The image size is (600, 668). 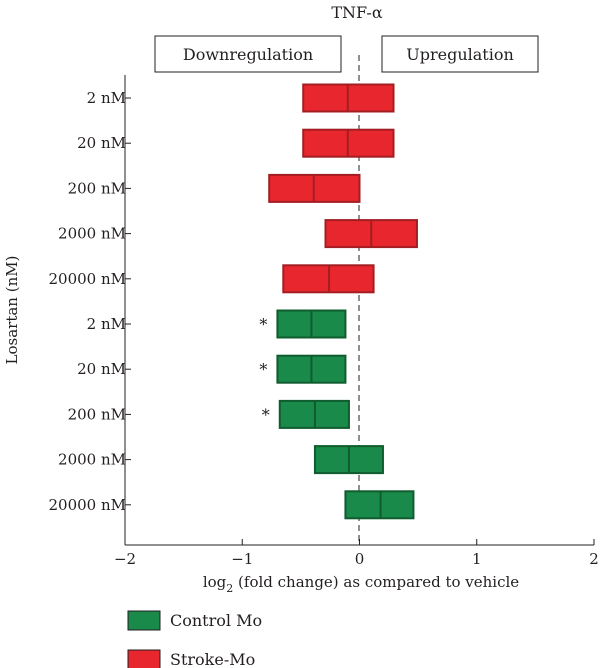 What do you see at coordinates (144, 658) in the screenshot?
I see `legend-swatch-stroke-mo` at bounding box center [144, 658].